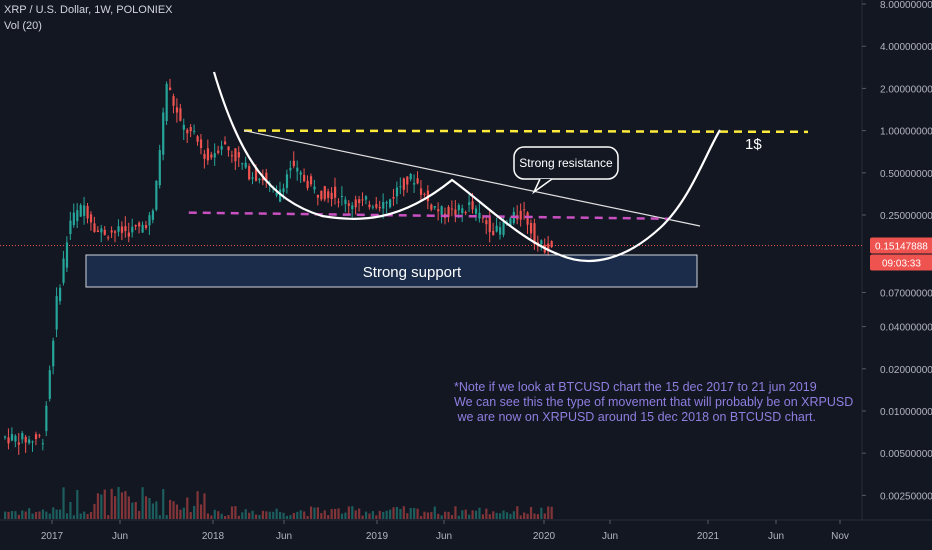 The width and height of the screenshot is (932, 550). What do you see at coordinates (377, 536) in the screenshot?
I see `time-tick-label: 2019` at bounding box center [377, 536].